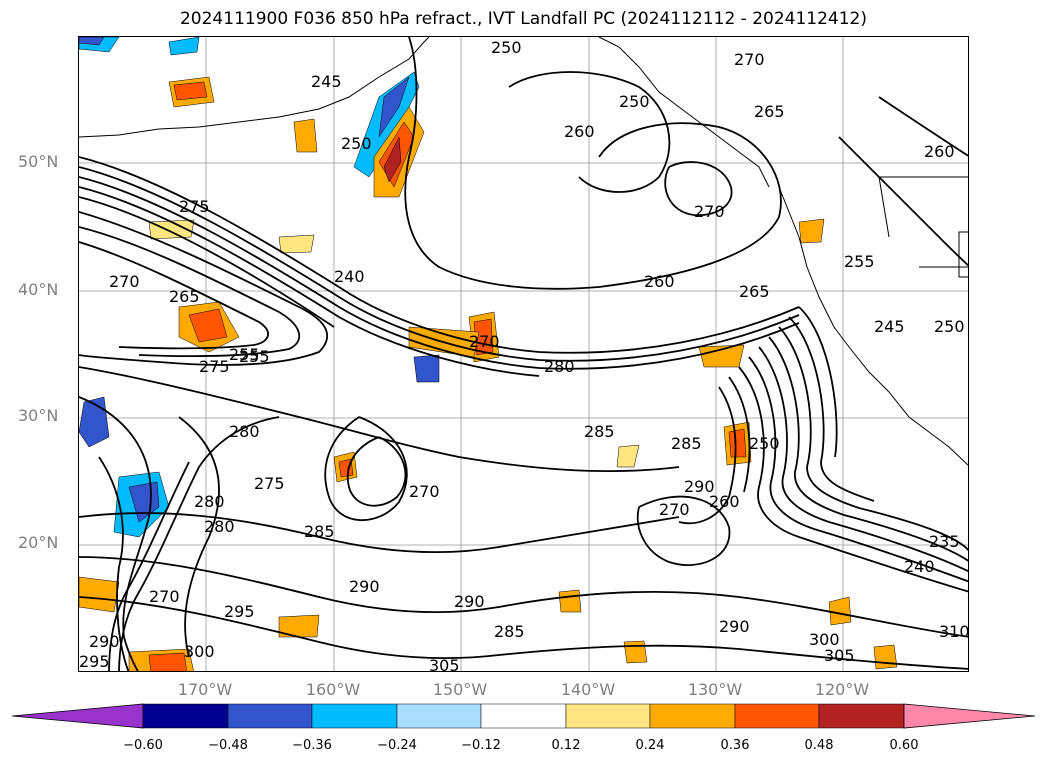  What do you see at coordinates (819, 745) in the screenshot?
I see `colorbar-tick: 0.48` at bounding box center [819, 745].